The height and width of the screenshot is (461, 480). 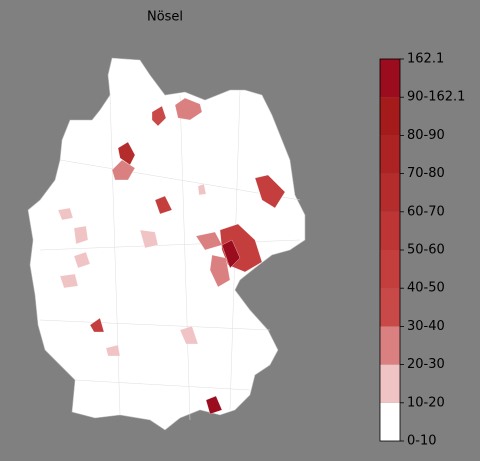 What do you see at coordinates (426, 402) in the screenshot?
I see `colorbar-label: 10-20` at bounding box center [426, 402].